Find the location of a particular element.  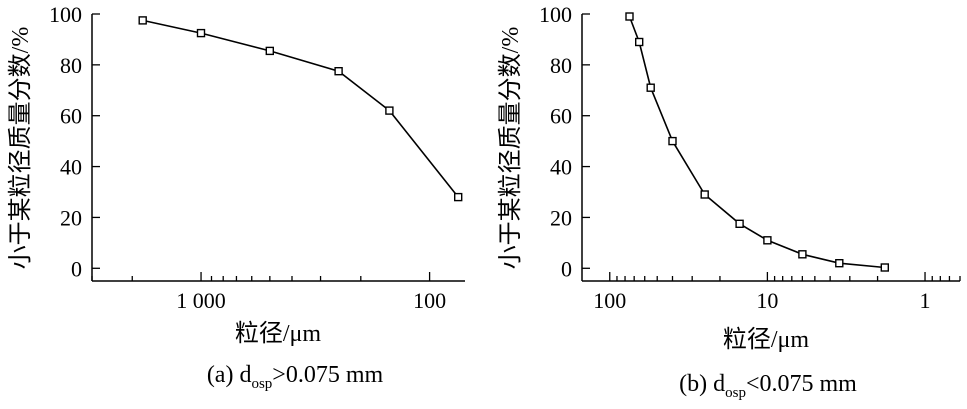

panel-a-caption: (a) dosp>0.075 mm is located at coordinates (295, 377).